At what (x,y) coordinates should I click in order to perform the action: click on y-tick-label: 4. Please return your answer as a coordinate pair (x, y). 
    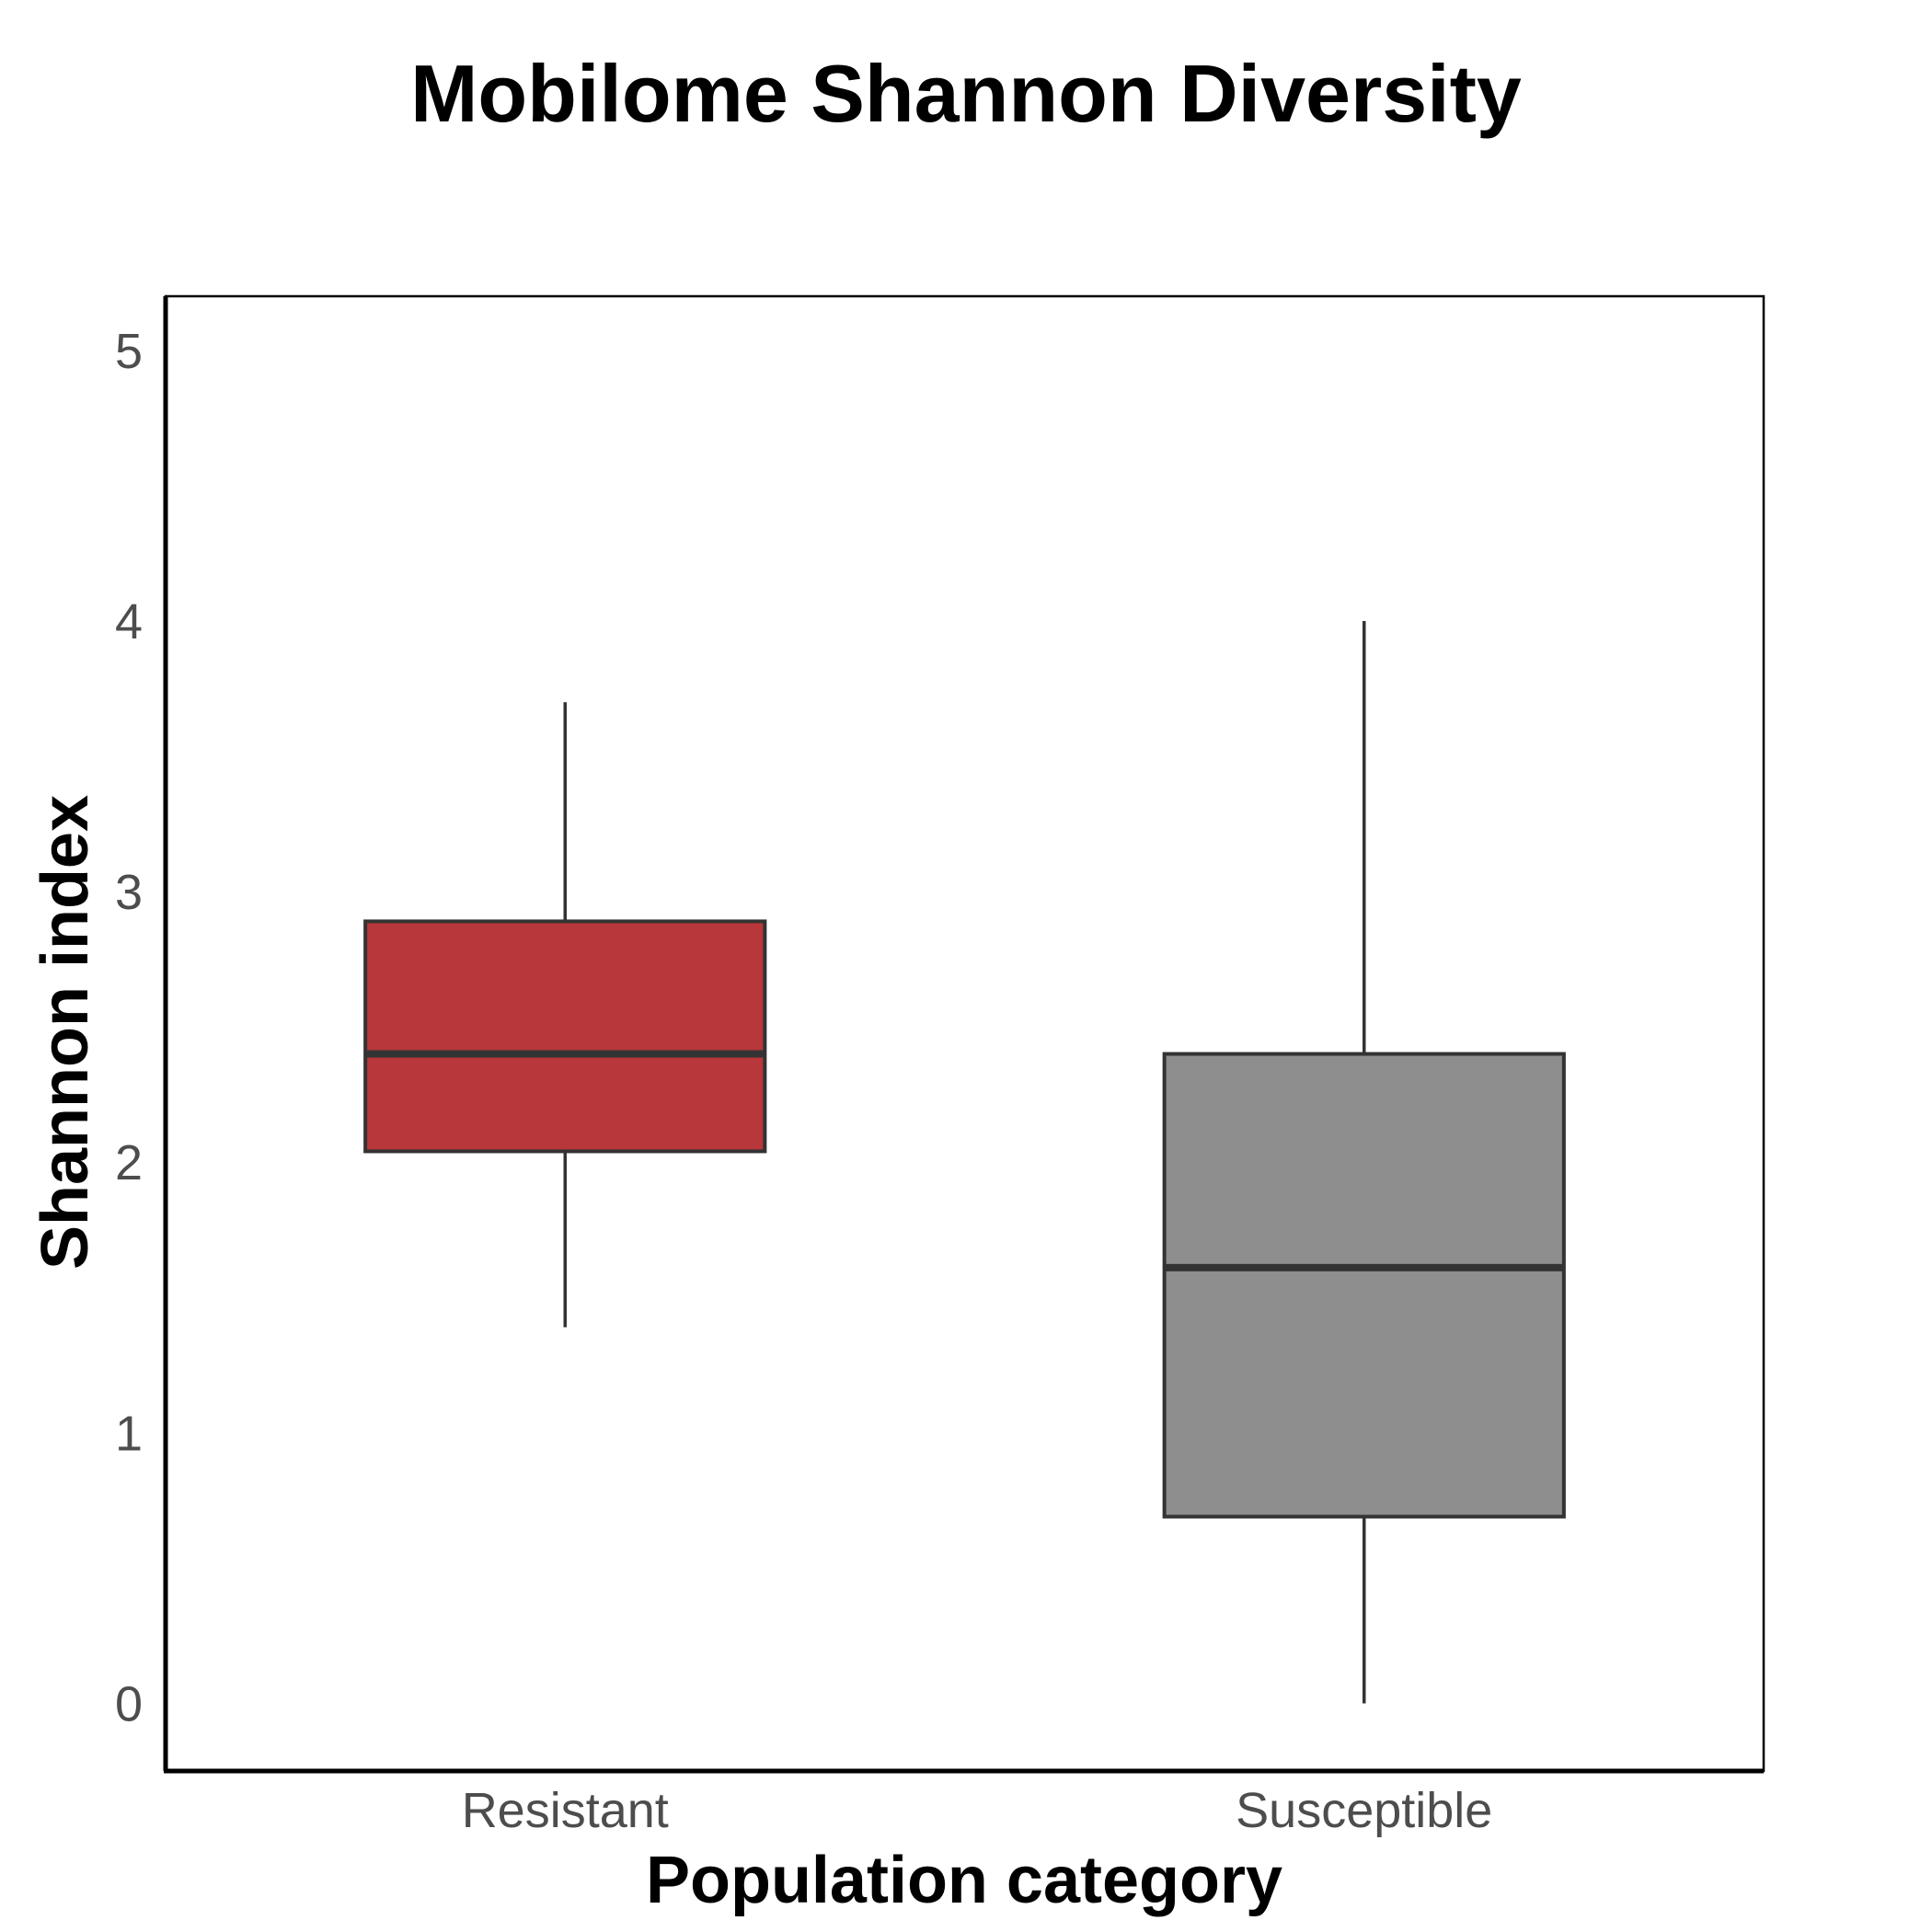
    Looking at the image, I should click on (129, 622).